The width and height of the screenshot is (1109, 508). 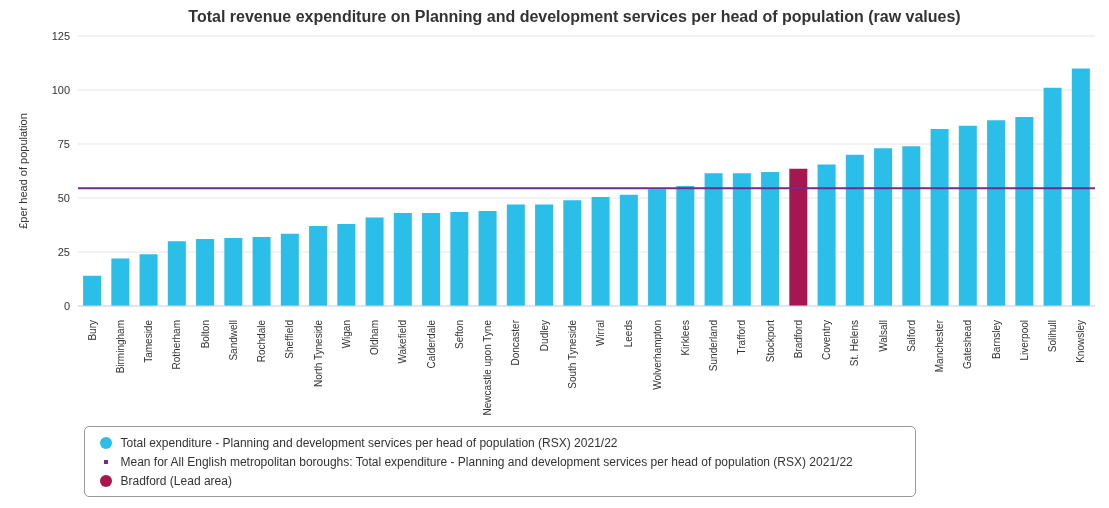 What do you see at coordinates (855, 343) in the screenshot?
I see `x-tick-label: St. Helens` at bounding box center [855, 343].